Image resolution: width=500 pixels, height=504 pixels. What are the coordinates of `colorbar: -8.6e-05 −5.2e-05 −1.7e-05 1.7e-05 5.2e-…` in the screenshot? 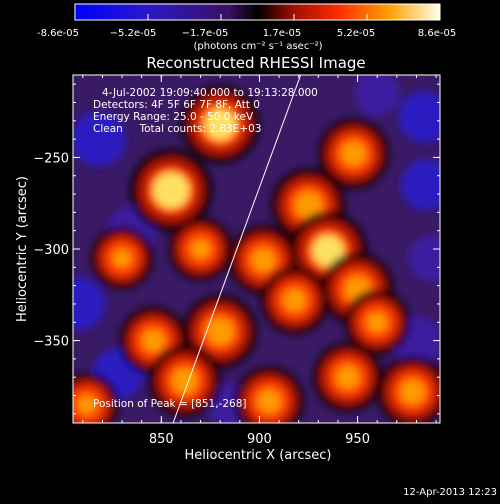 It's located at (246, 27).